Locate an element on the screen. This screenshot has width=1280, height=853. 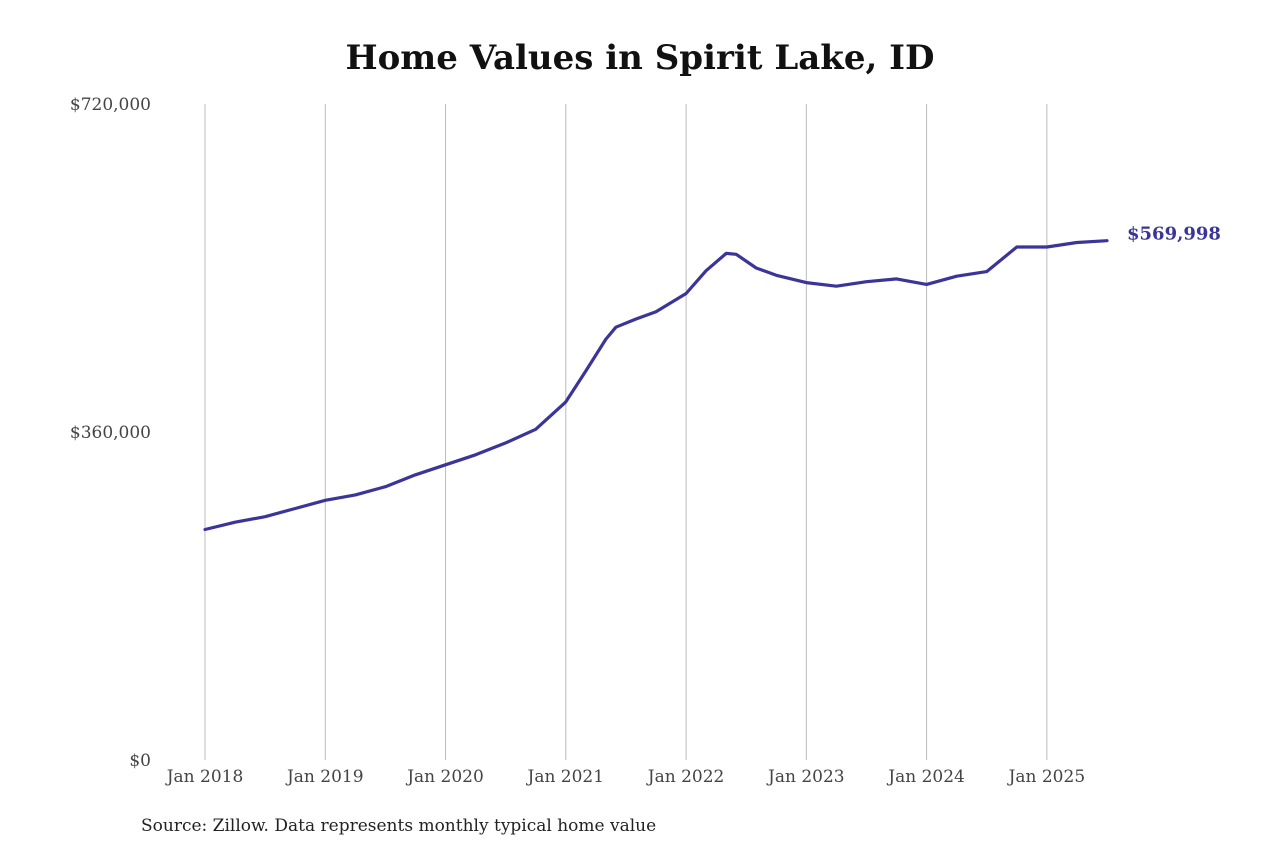
x-tick-label-7: Jan 2025 is located at coordinates (1046, 777).